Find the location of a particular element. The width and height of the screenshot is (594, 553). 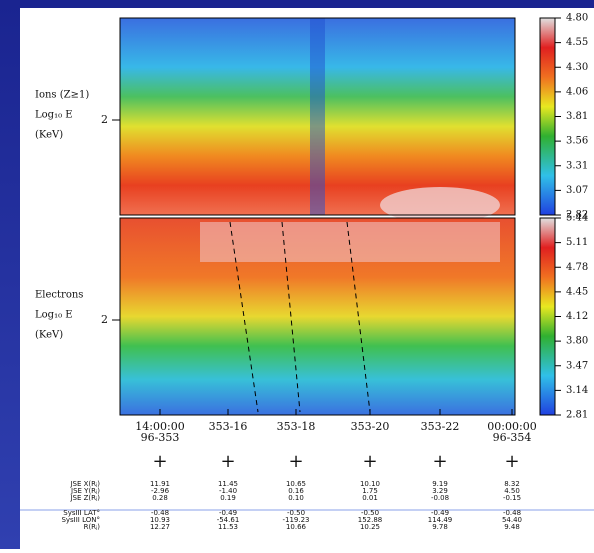

cell: 114.49 is located at coordinates (440, 520).